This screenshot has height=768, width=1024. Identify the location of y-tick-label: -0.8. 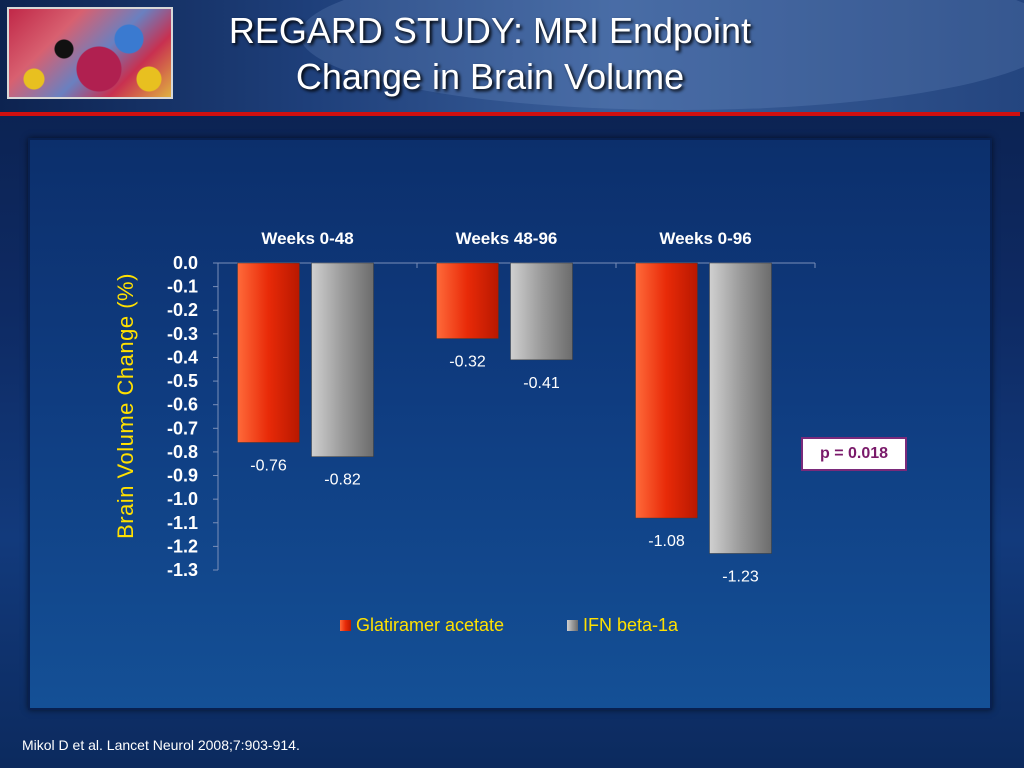
(182, 452).